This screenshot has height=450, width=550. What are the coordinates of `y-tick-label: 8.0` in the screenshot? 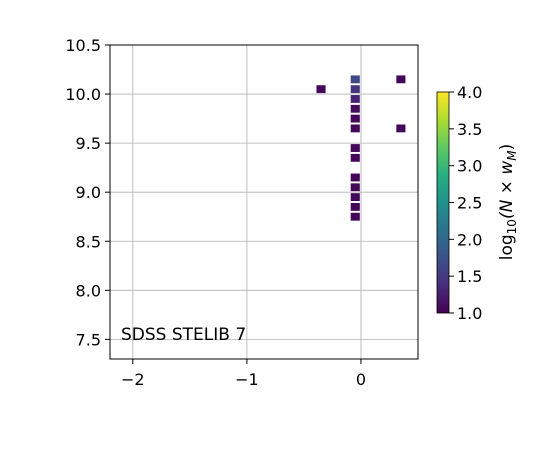 It's located at (88, 290).